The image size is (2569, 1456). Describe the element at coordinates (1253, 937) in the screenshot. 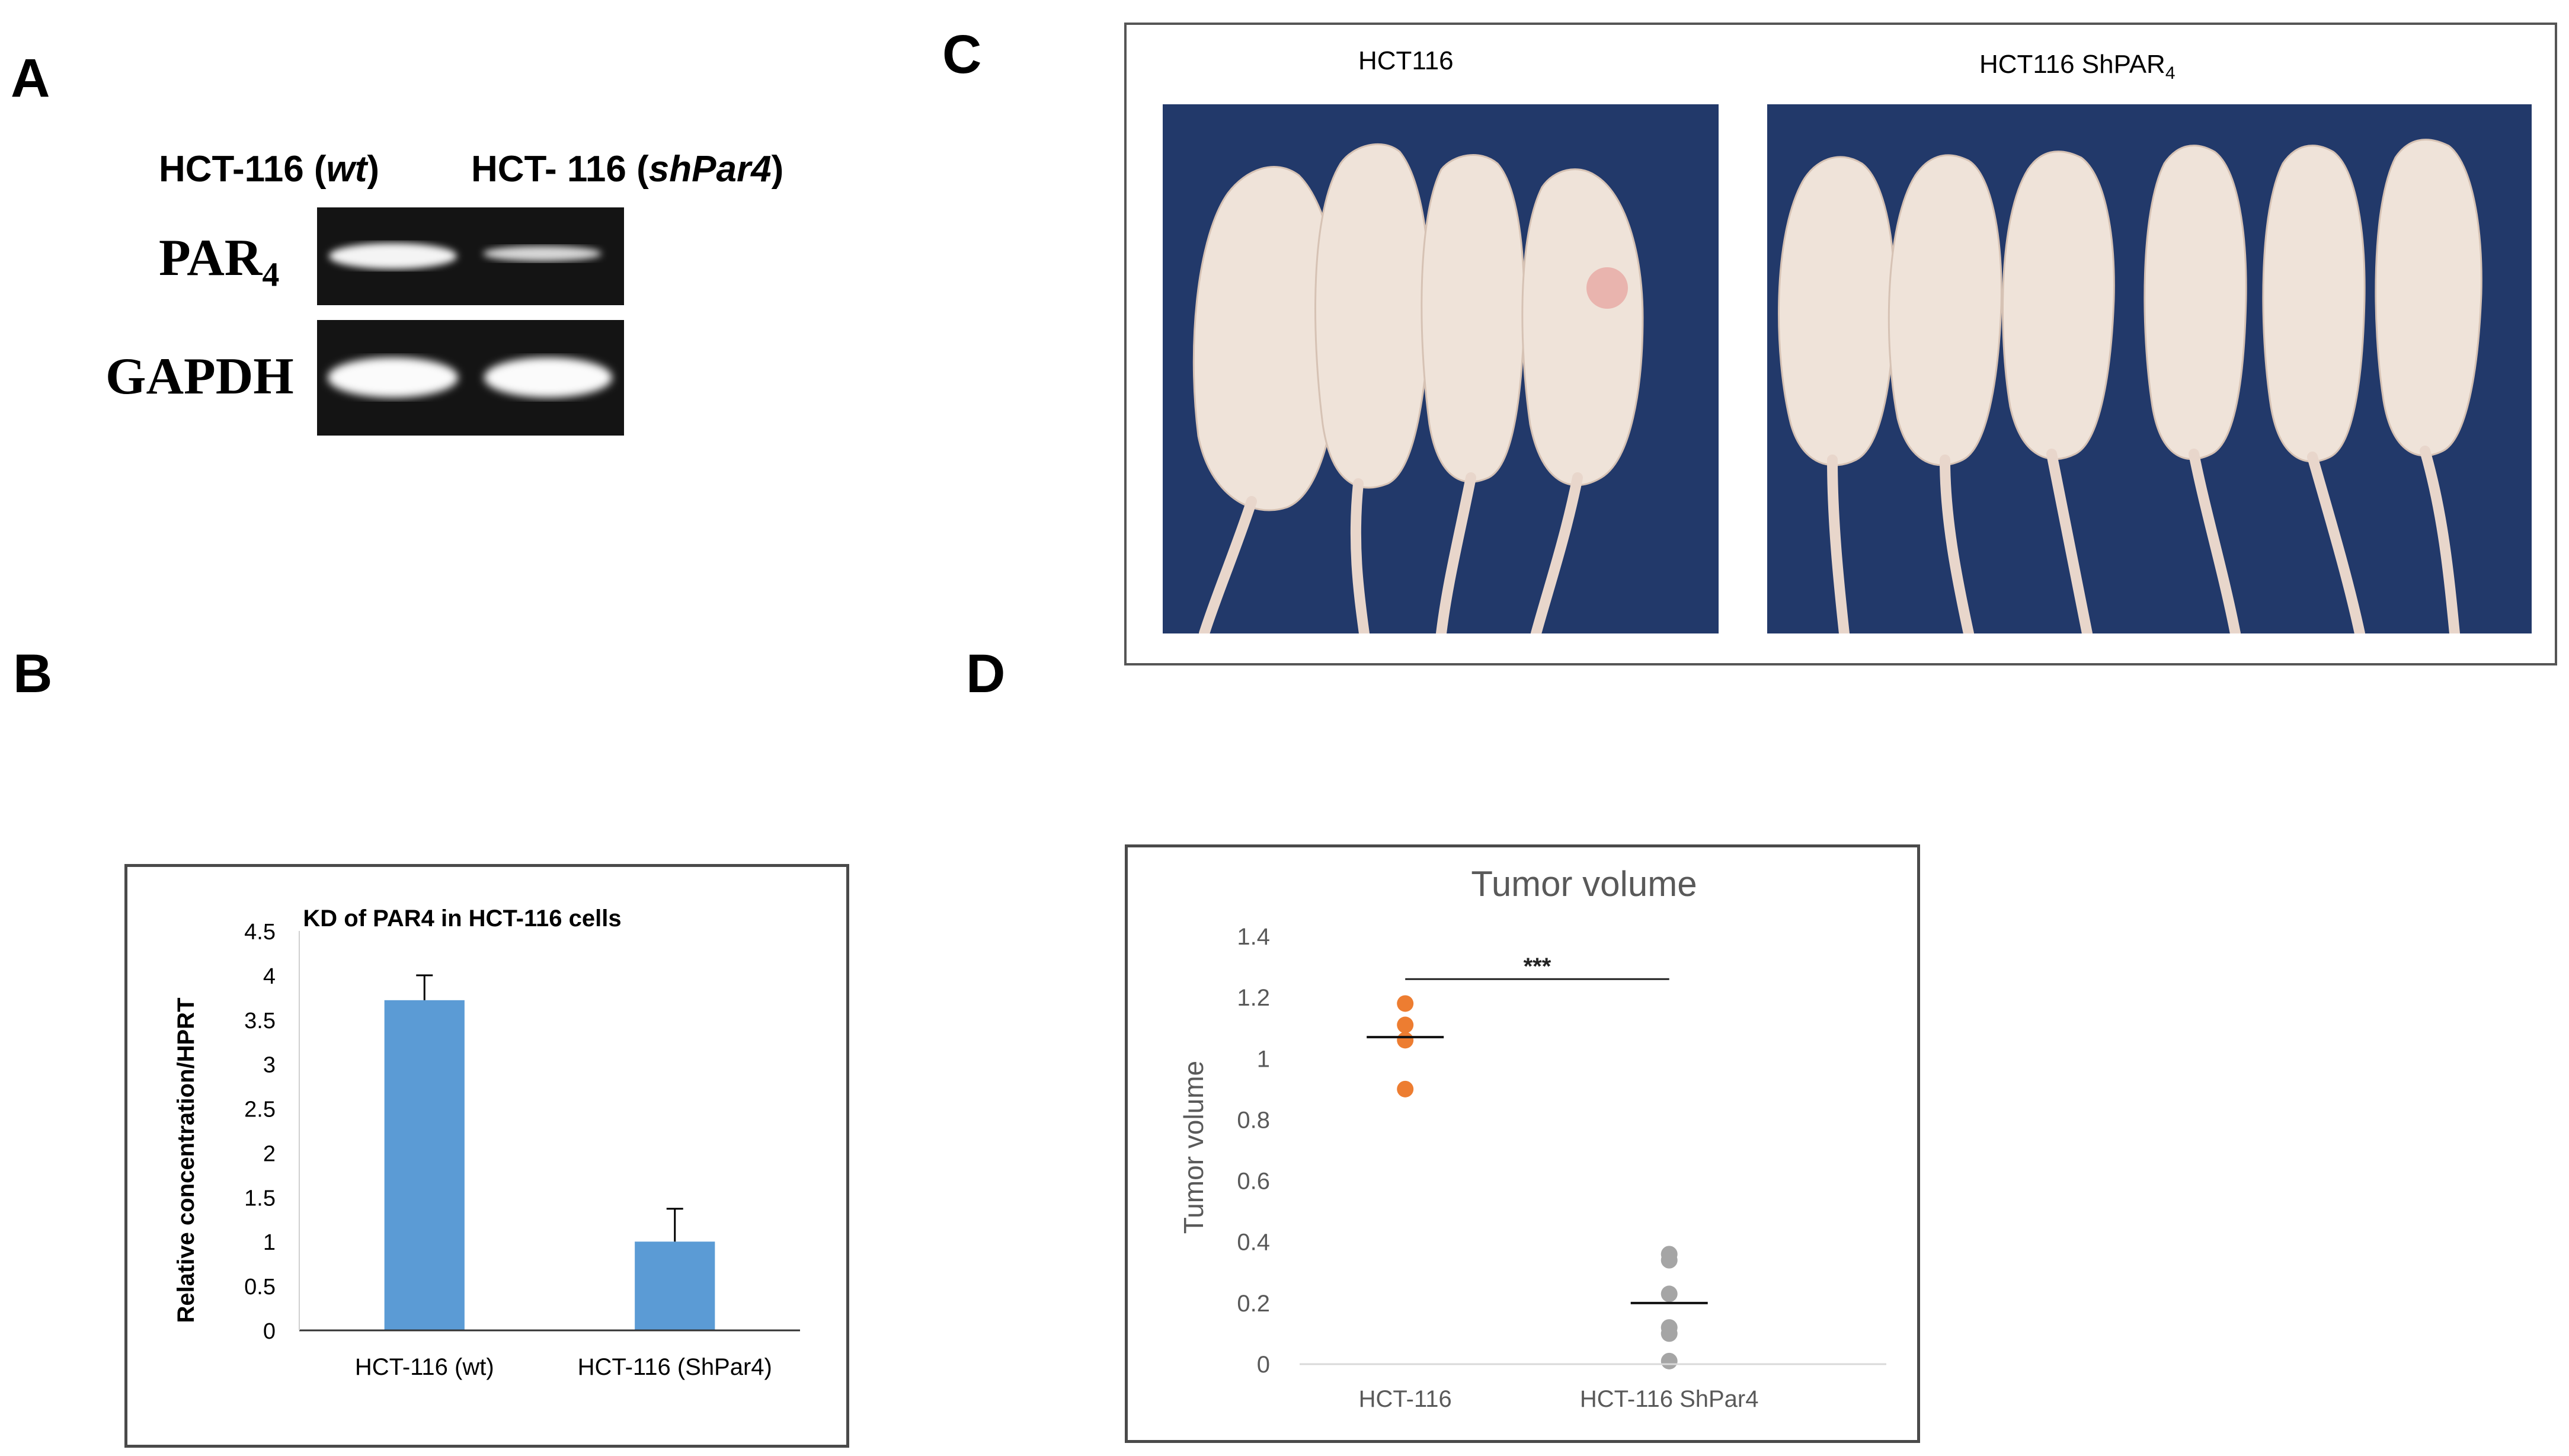

I see `scatter-chart-y-tick-label: 1.4` at that location.